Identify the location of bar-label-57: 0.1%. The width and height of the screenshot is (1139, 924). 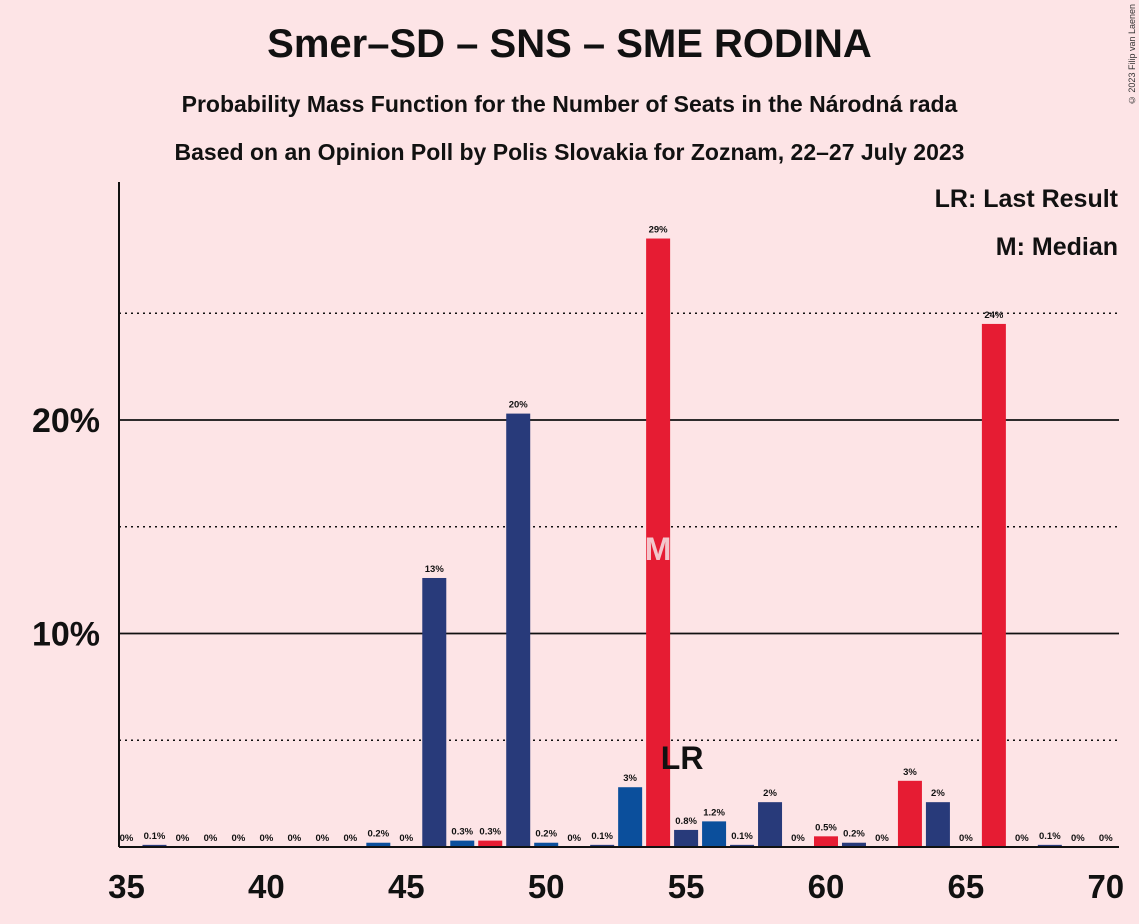
(742, 836).